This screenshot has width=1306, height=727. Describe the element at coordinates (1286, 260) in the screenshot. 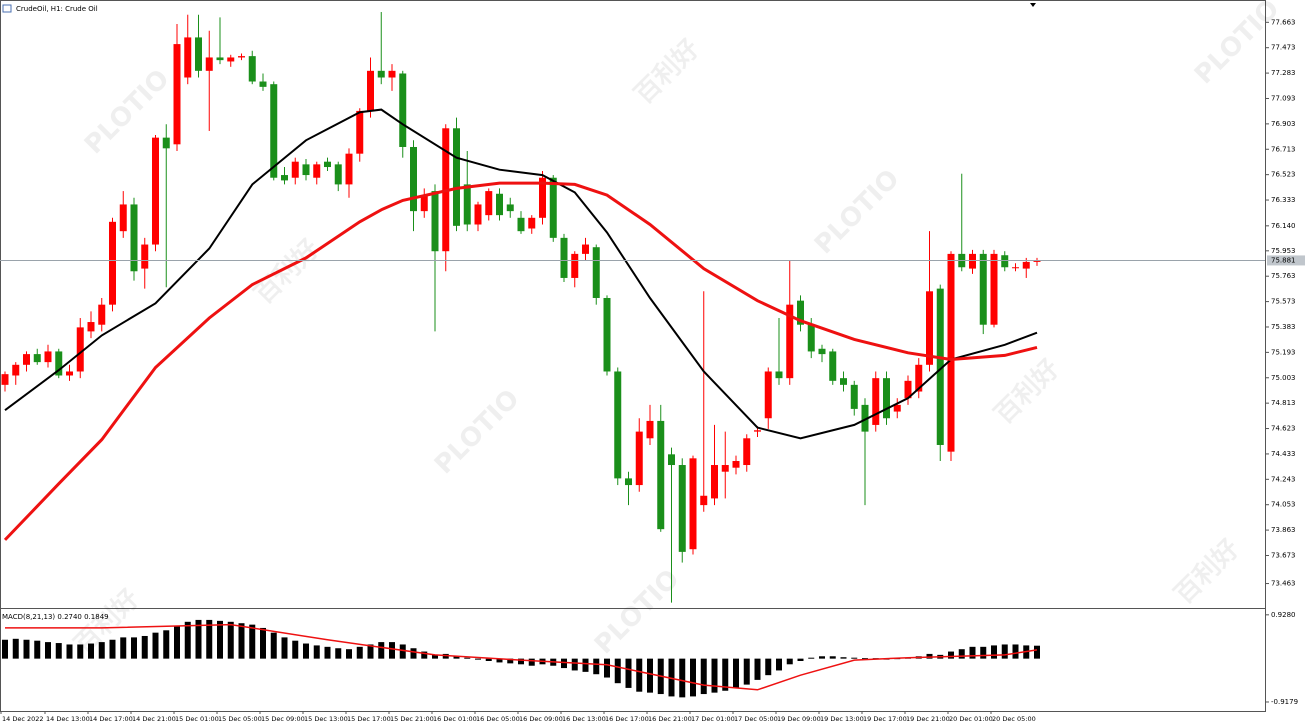

I see `current-price-box` at that location.